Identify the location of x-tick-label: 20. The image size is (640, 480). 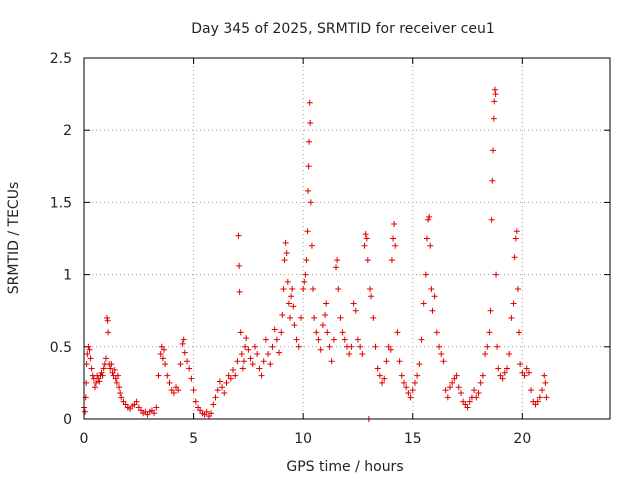
(522, 439).